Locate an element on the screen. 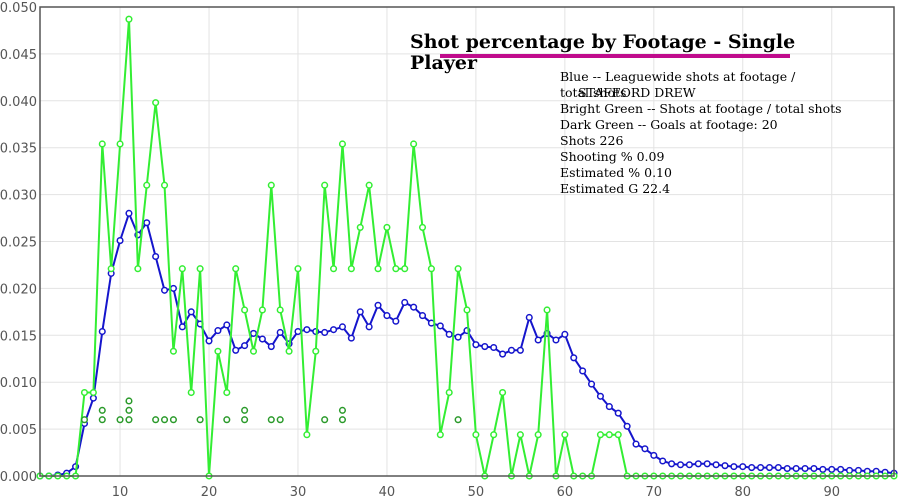 This screenshot has height=500, width=900. y-tick-label: 0.045 is located at coordinates (18, 55).